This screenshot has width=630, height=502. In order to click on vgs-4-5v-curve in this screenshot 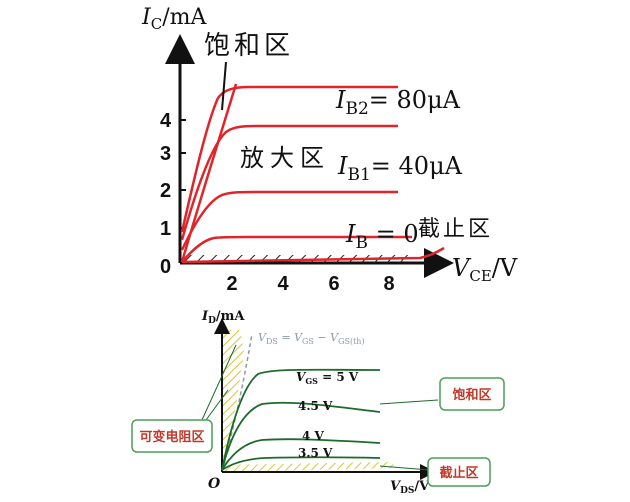, I will do `click(301, 436)`.